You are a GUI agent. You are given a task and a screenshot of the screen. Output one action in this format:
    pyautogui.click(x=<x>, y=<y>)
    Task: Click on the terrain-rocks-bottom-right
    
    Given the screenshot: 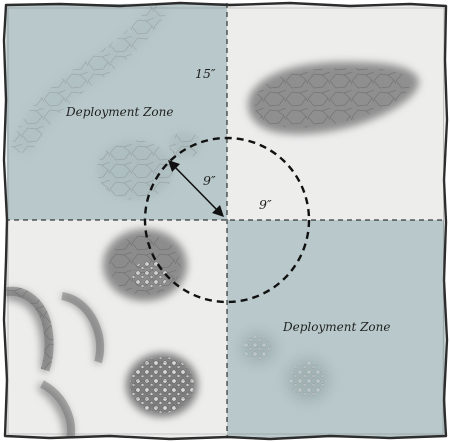 What is the action you would take?
    pyautogui.click(x=285, y=367)
    